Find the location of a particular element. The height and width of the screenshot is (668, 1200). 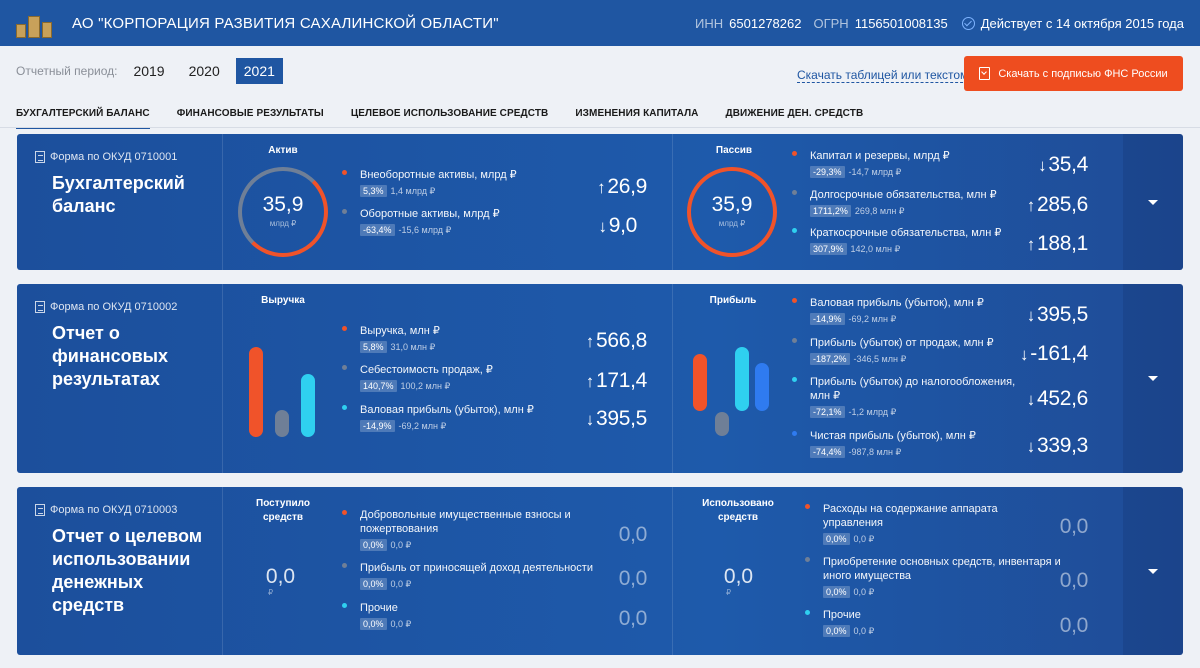

metric-value: ↓9,0 is located at coordinates (618, 225).